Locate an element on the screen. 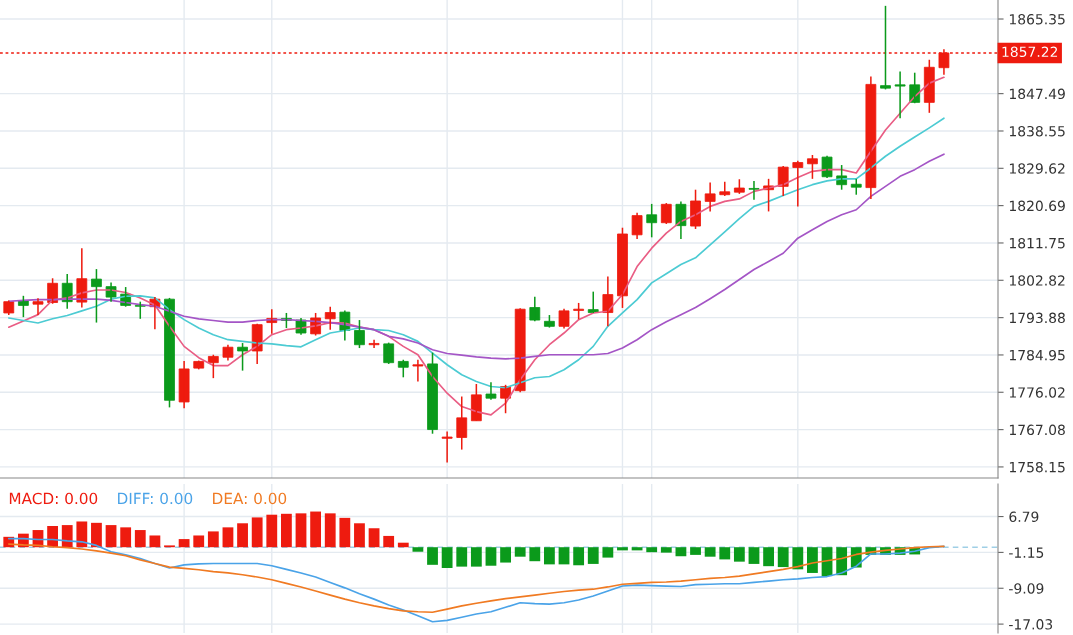 This screenshot has width=1073, height=635. y-tick-label: 1865.35 is located at coordinates (1037, 19).